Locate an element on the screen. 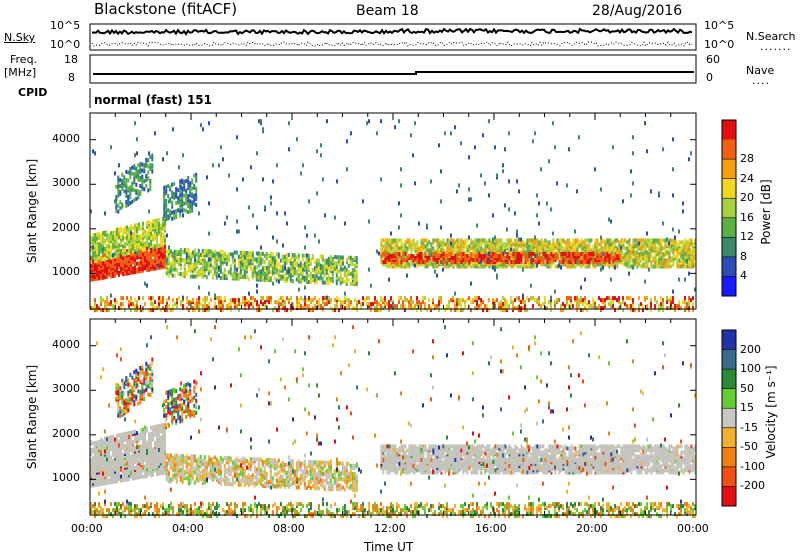 This screenshot has width=800, height=554. freq-series is located at coordinates (393, 73).